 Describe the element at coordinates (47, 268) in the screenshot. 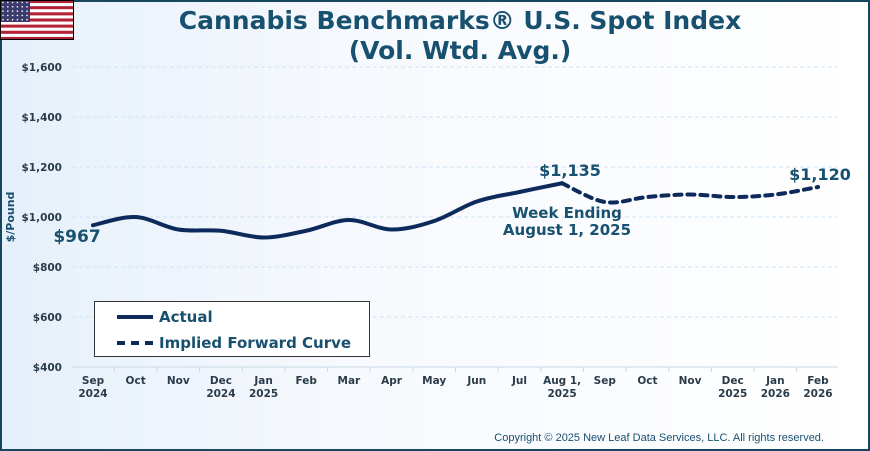

I see `y-tick-label: $800` at that location.